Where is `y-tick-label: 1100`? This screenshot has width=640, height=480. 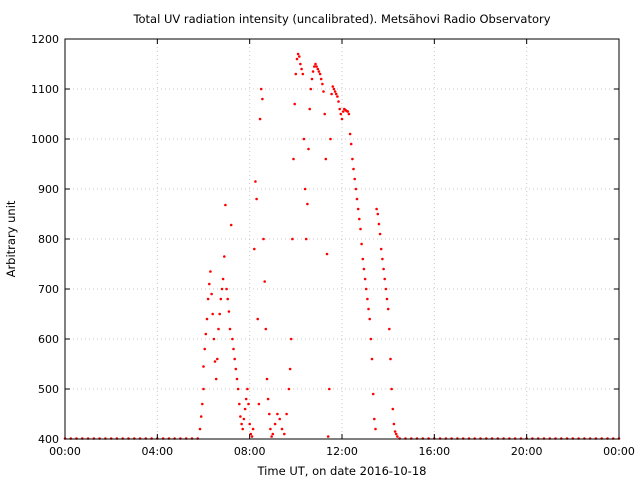
y-tick-label: 1100 is located at coordinates (45, 89).